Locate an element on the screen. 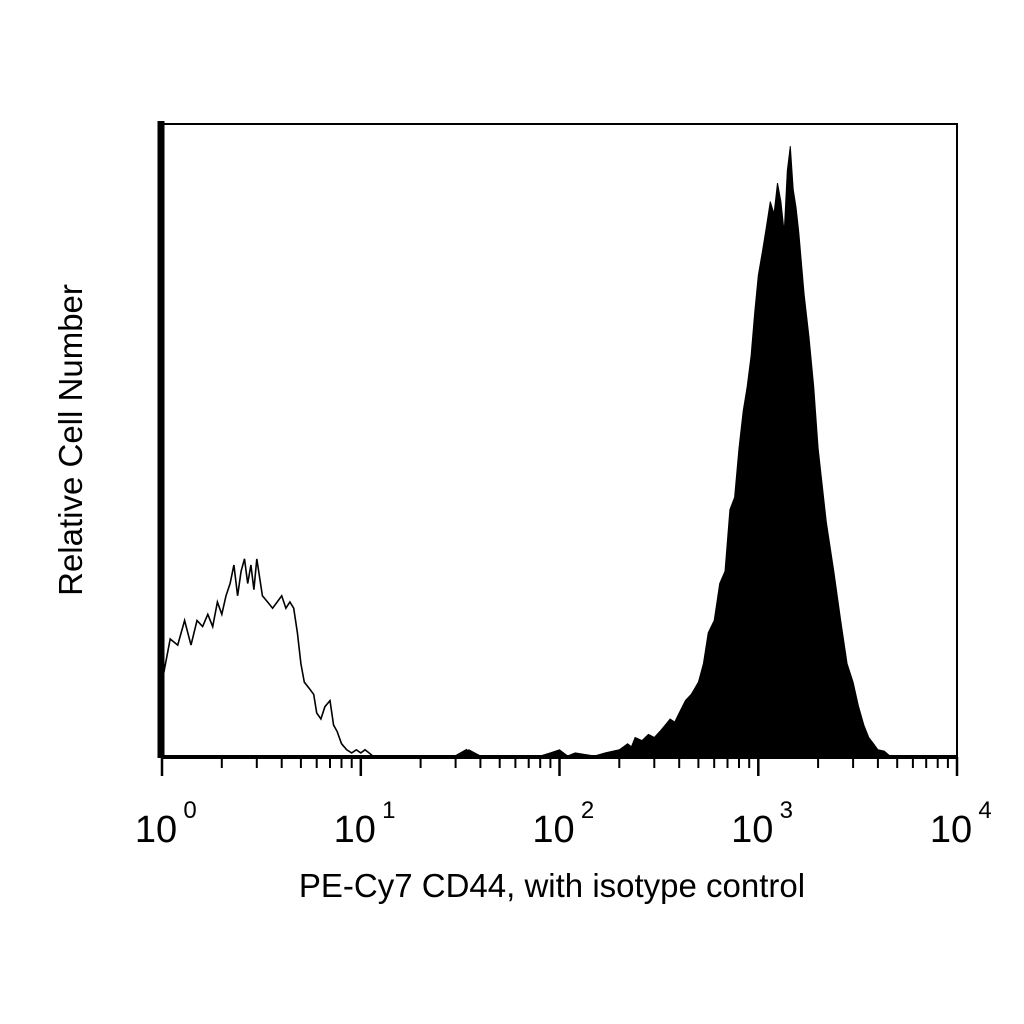 The height and width of the screenshot is (1024, 1024). x-tick-label-exponent: 3 is located at coordinates (786, 810).